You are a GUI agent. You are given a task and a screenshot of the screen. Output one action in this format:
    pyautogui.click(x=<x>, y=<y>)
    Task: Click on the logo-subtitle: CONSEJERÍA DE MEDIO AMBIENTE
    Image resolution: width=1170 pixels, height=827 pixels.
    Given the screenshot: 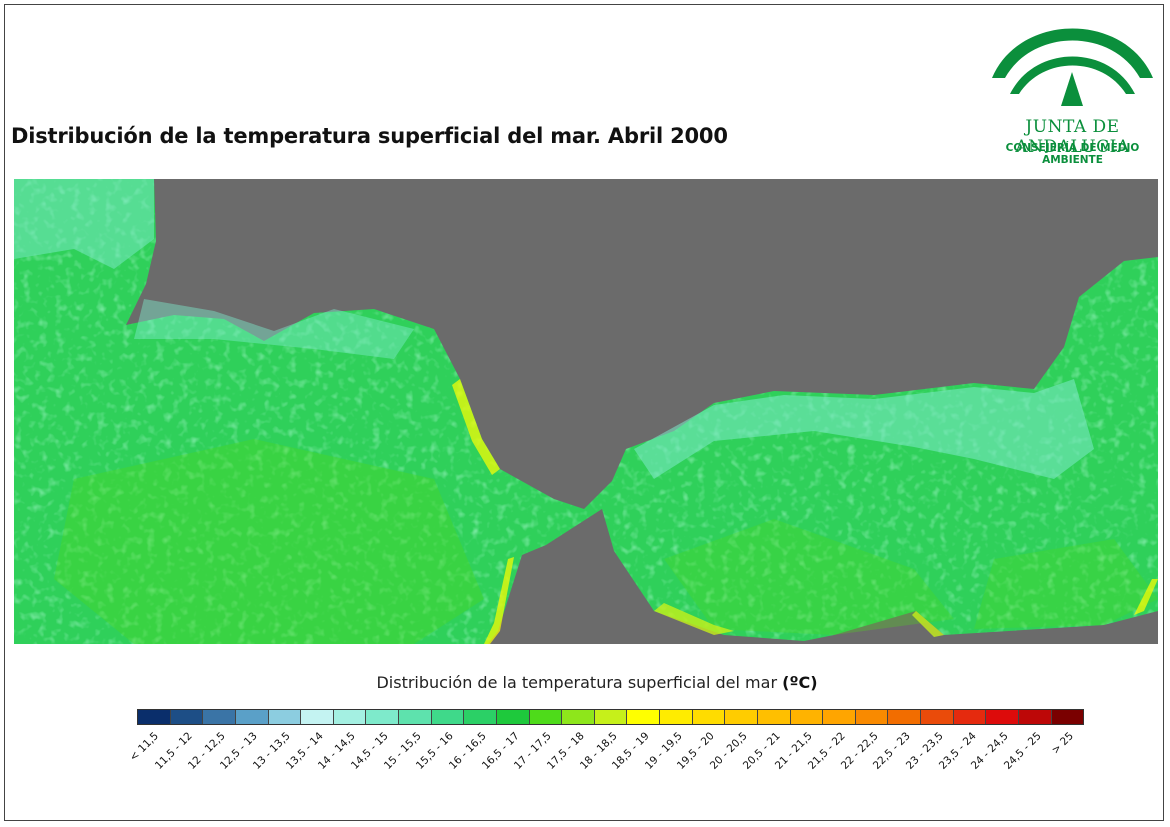 What is the action you would take?
    pyautogui.click(x=1072, y=154)
    